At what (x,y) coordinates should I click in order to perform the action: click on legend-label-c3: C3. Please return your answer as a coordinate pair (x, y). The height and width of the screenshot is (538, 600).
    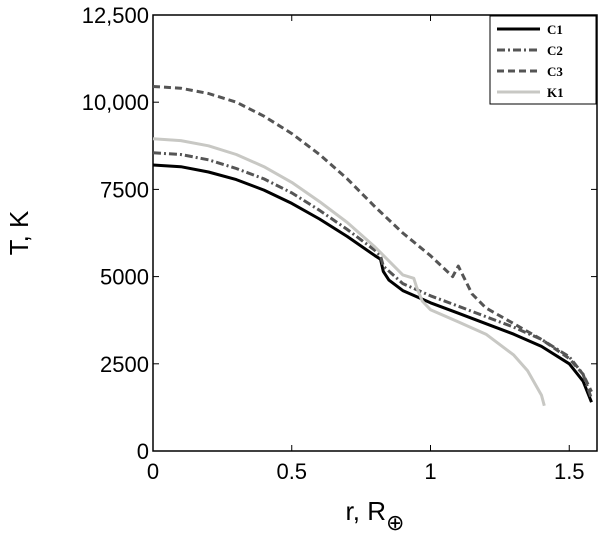
    Looking at the image, I should click on (555, 71).